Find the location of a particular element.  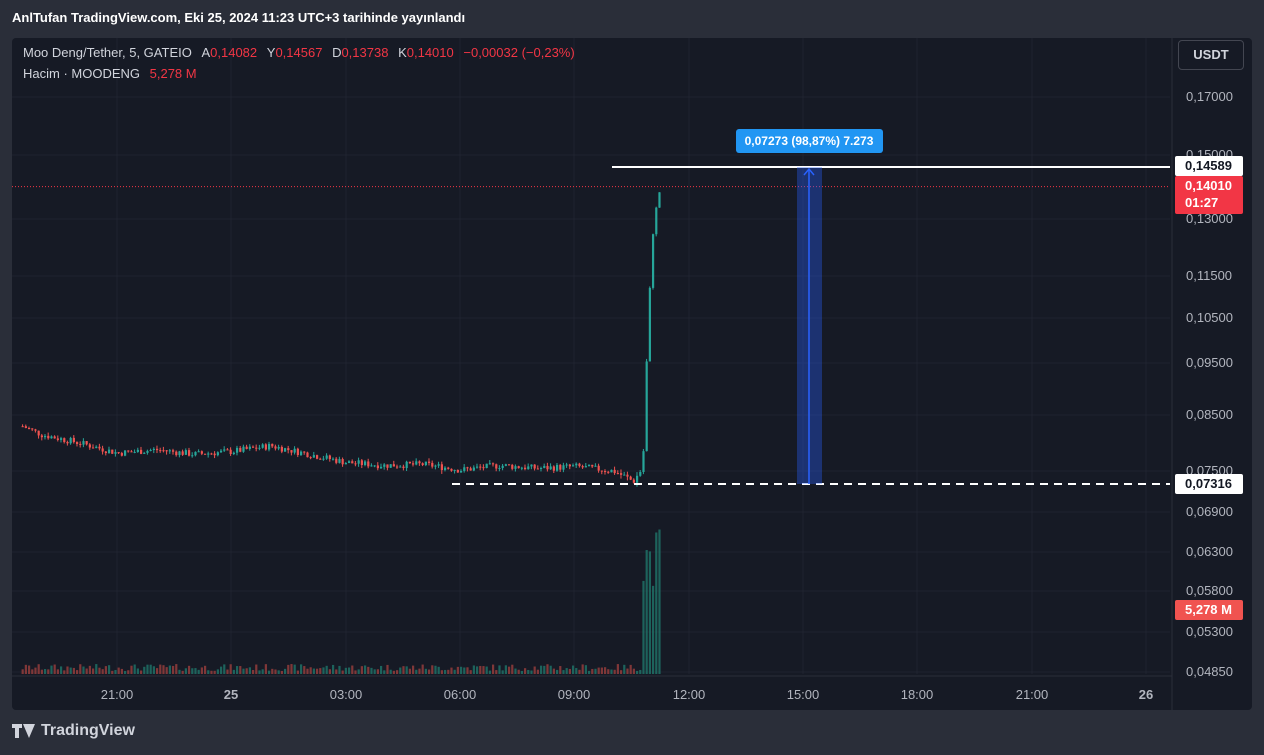

high-value: 0,14567 is located at coordinates (299, 52).